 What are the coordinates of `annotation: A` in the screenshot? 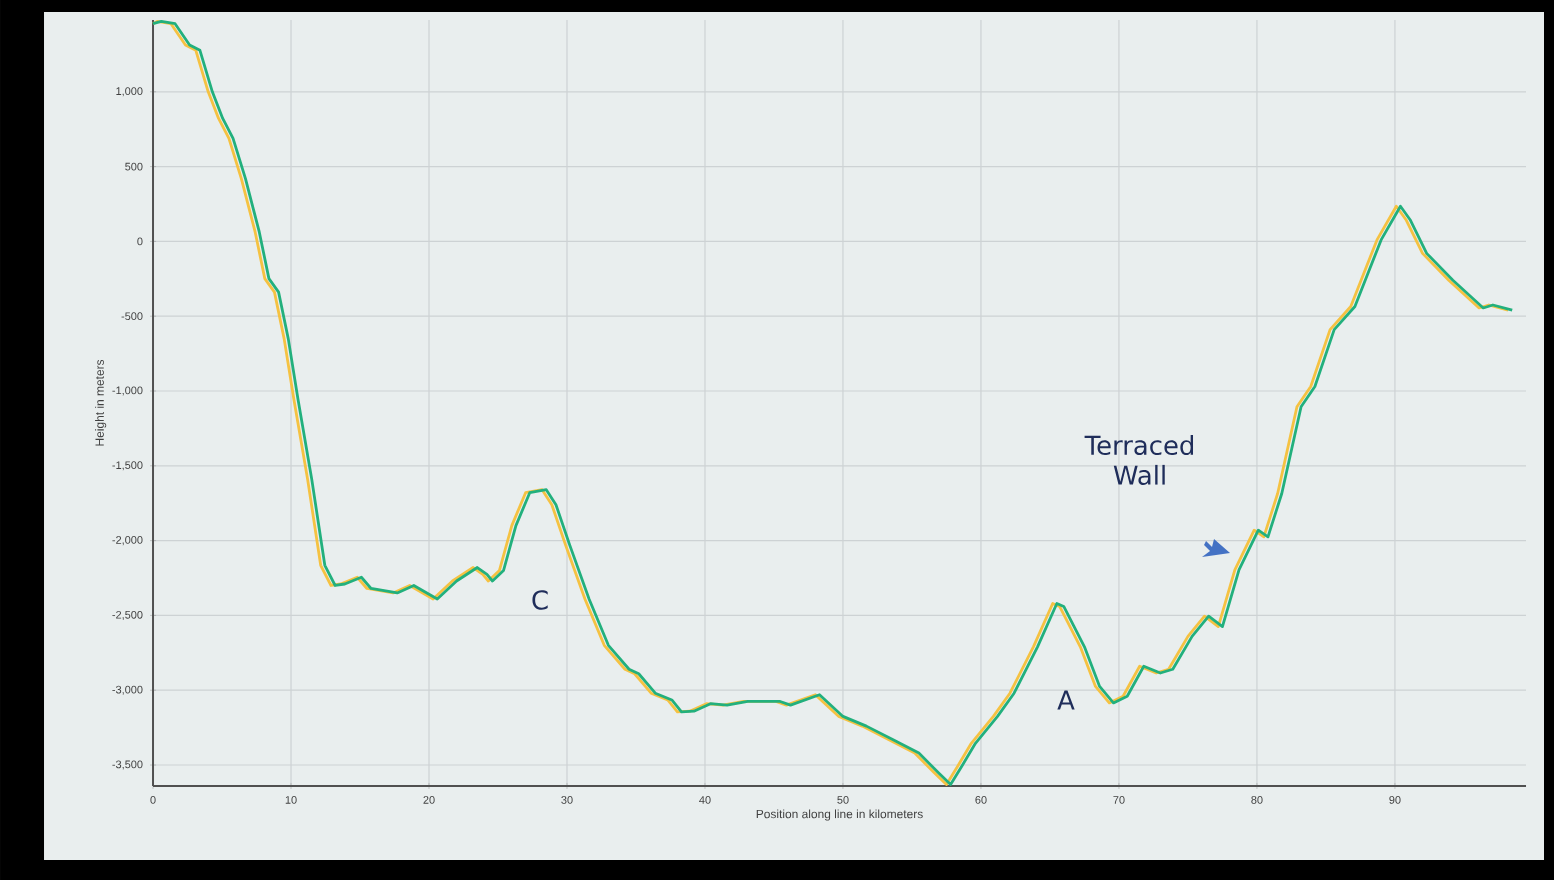 It's located at (1066, 700).